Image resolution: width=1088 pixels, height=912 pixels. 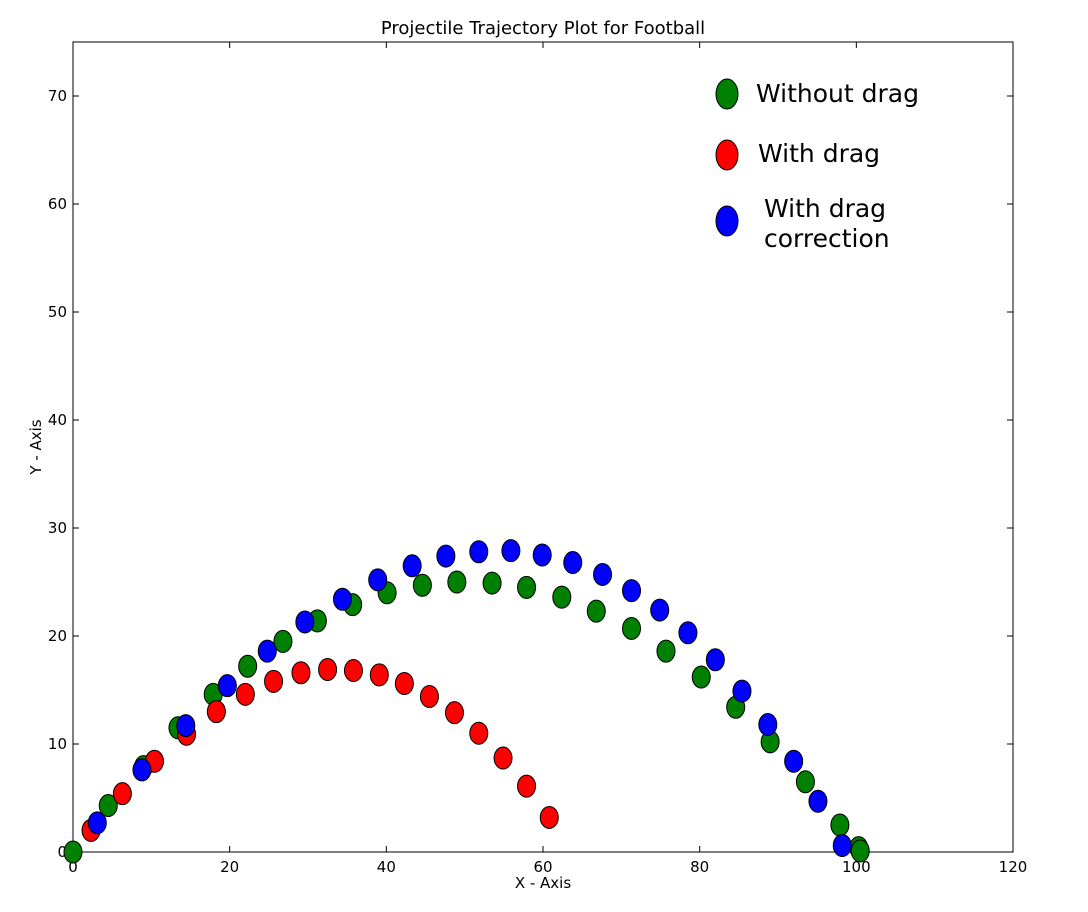 What do you see at coordinates (699, 867) in the screenshot?
I see `x-tick-label: 80` at bounding box center [699, 867].